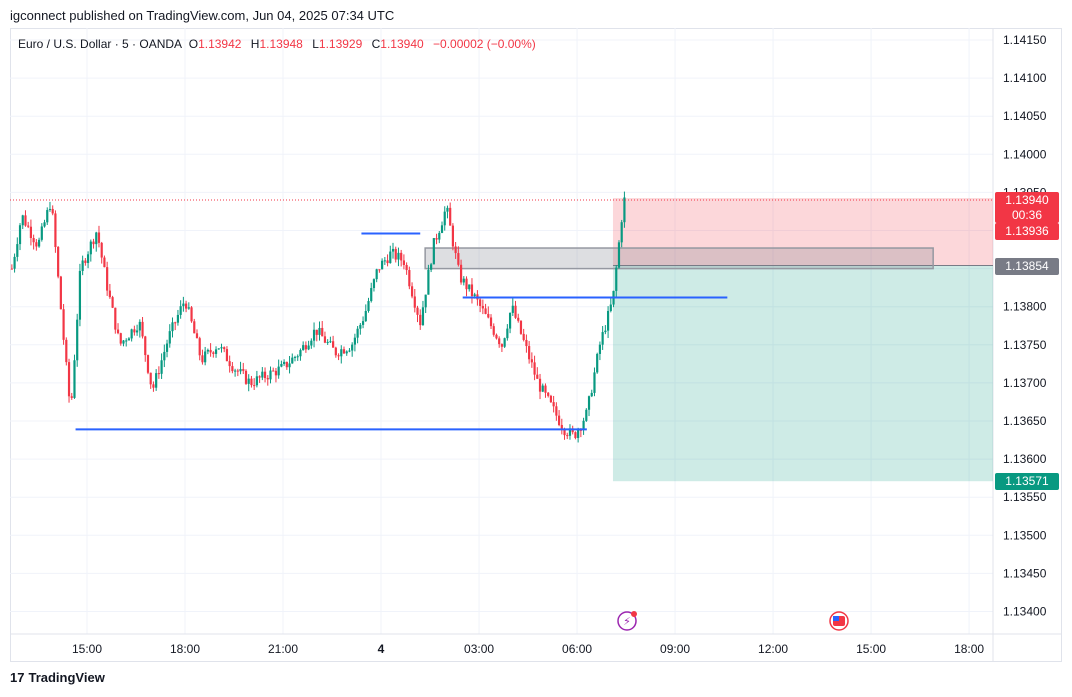 The height and width of the screenshot is (697, 1072). What do you see at coordinates (66, 677) in the screenshot?
I see `tradingview-logo-text: TradingView` at bounding box center [66, 677].